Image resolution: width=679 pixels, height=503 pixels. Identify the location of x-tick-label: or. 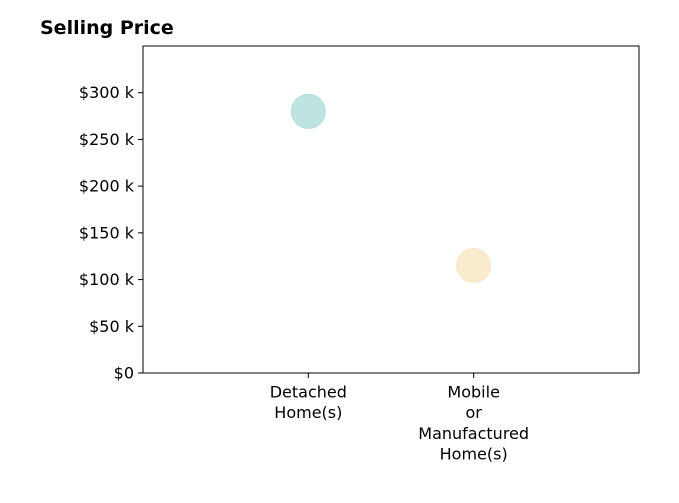
(473, 412).